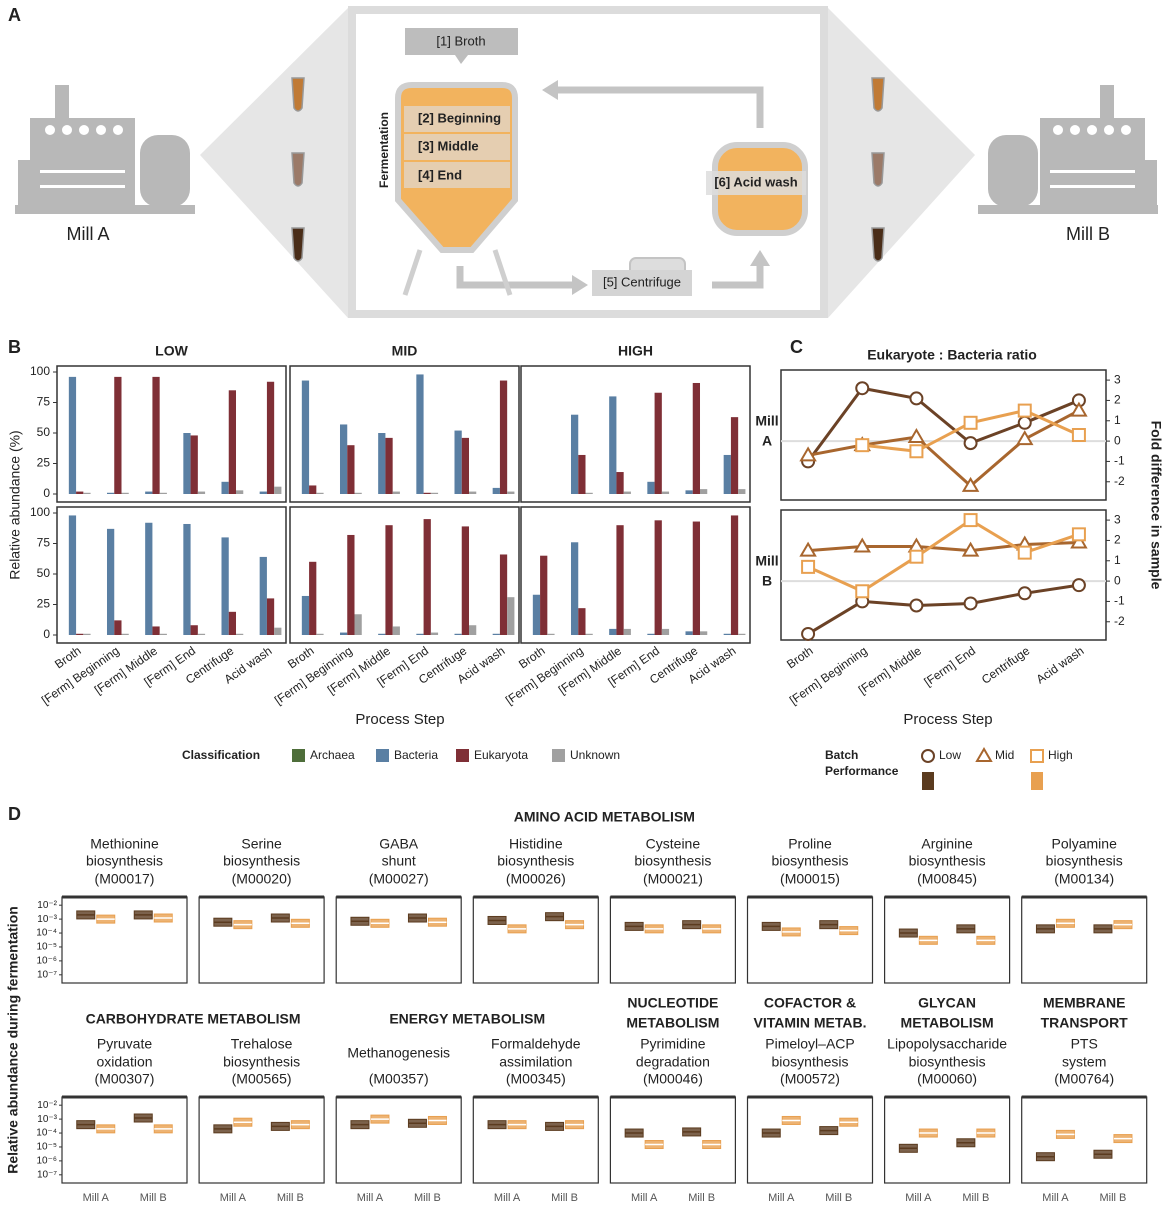  What do you see at coordinates (536, 844) in the screenshot?
I see `module-title: Histidine` at bounding box center [536, 844].